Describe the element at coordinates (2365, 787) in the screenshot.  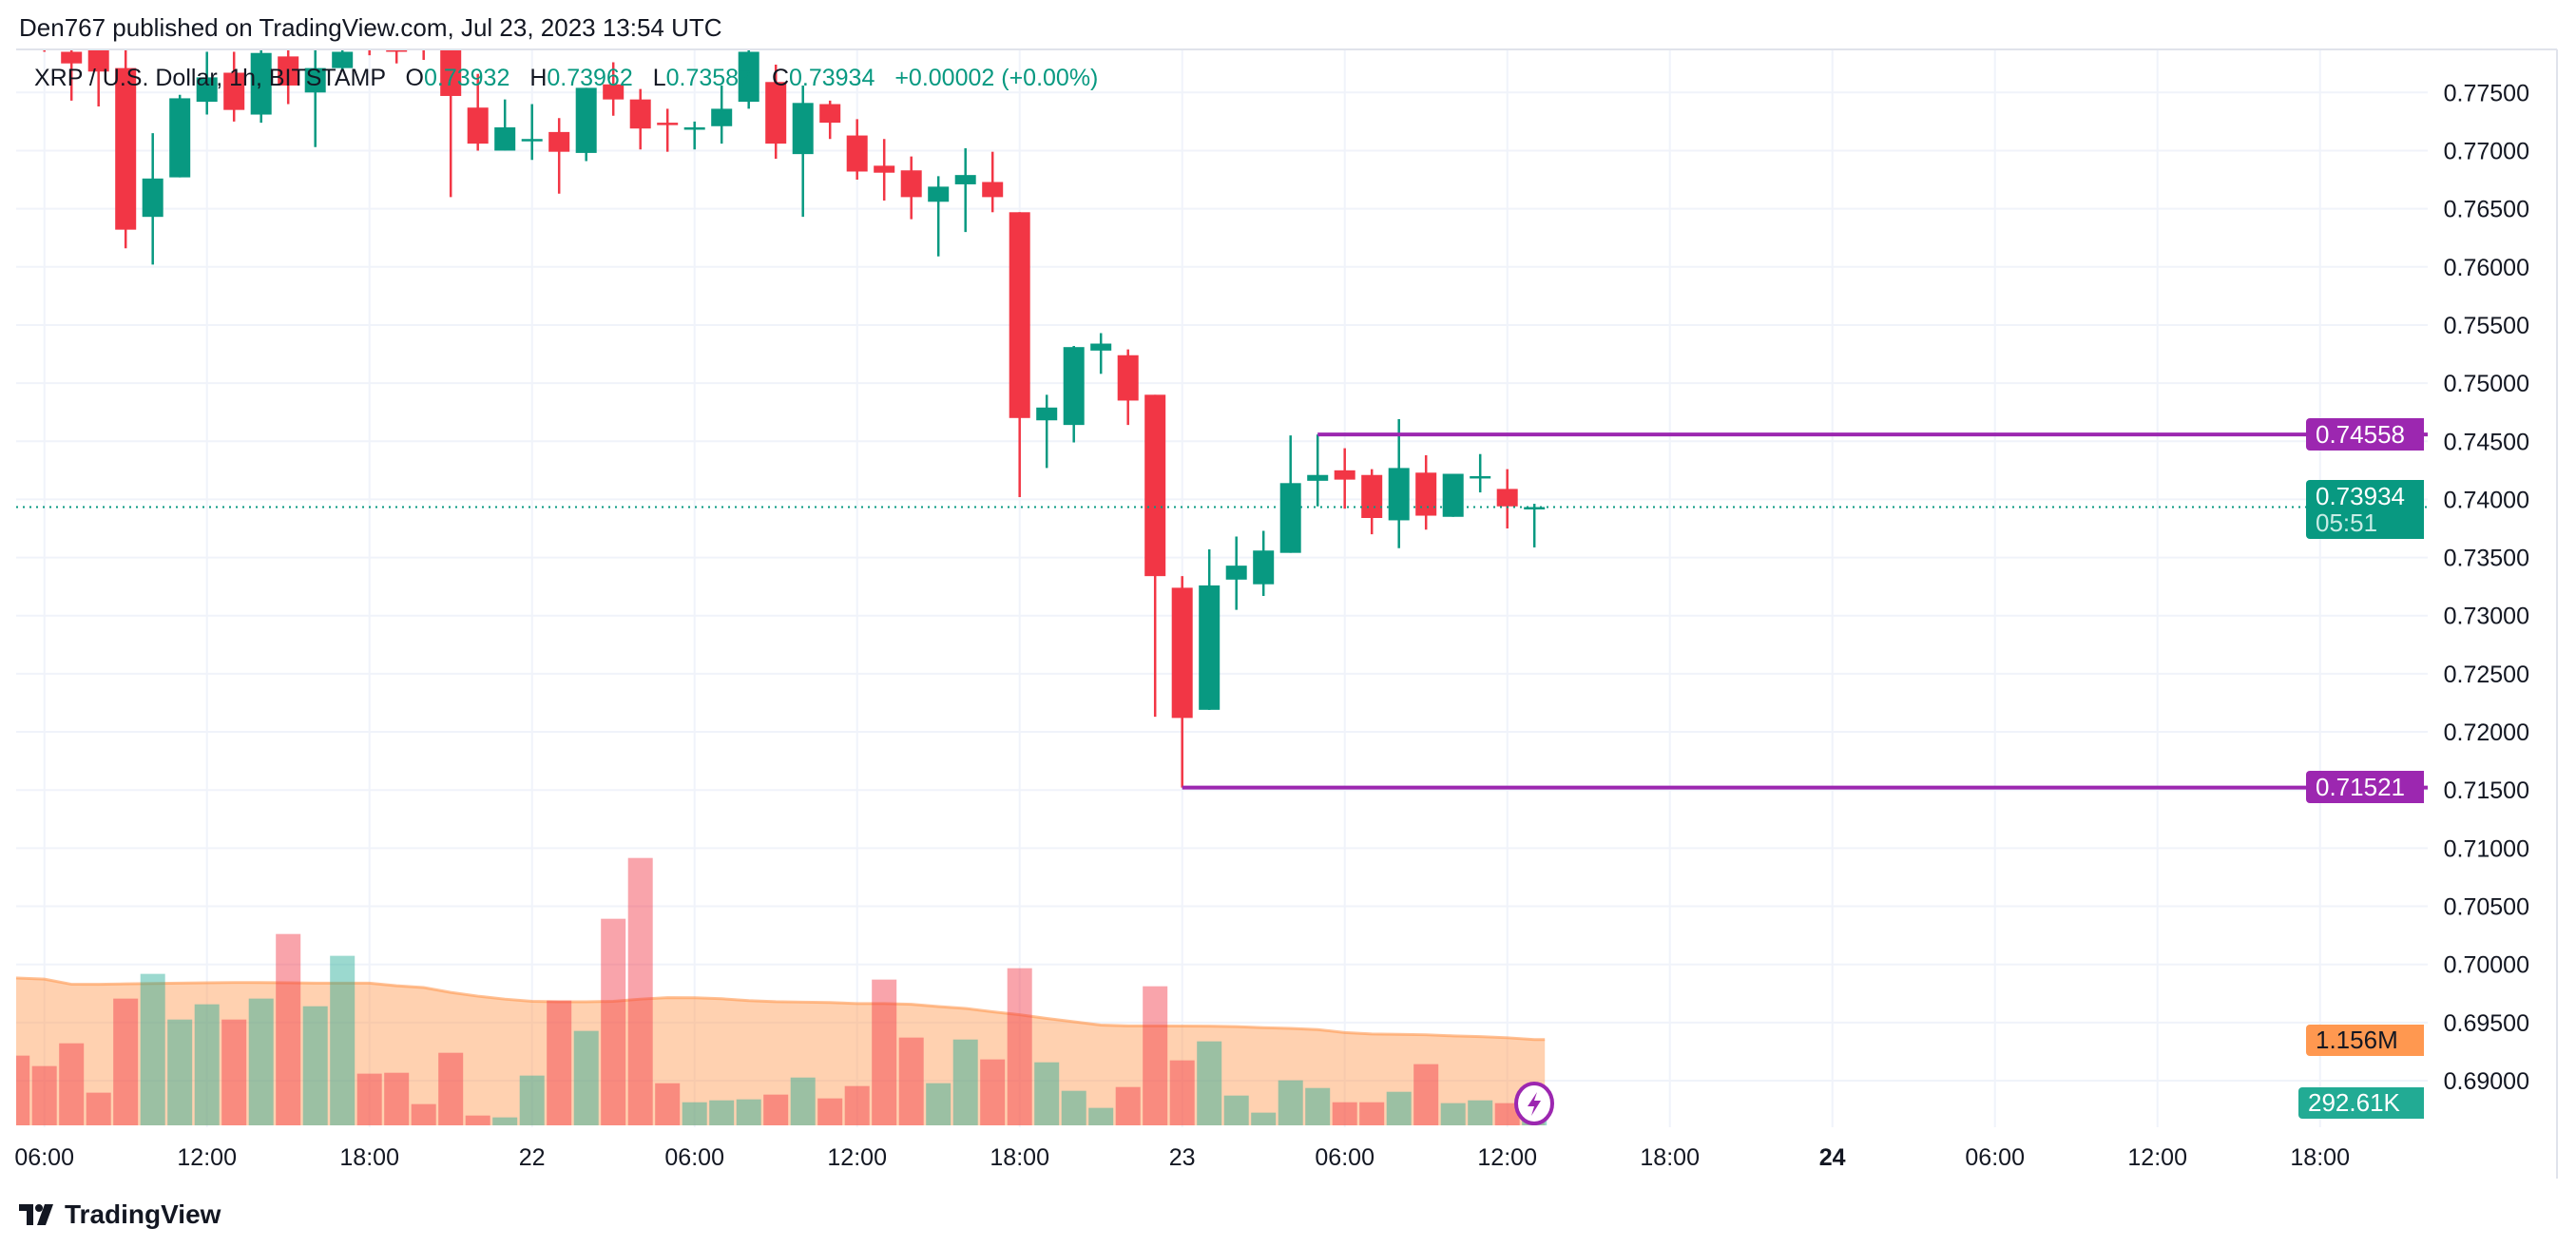
I see `support-price-tag: 0.71521` at that location.